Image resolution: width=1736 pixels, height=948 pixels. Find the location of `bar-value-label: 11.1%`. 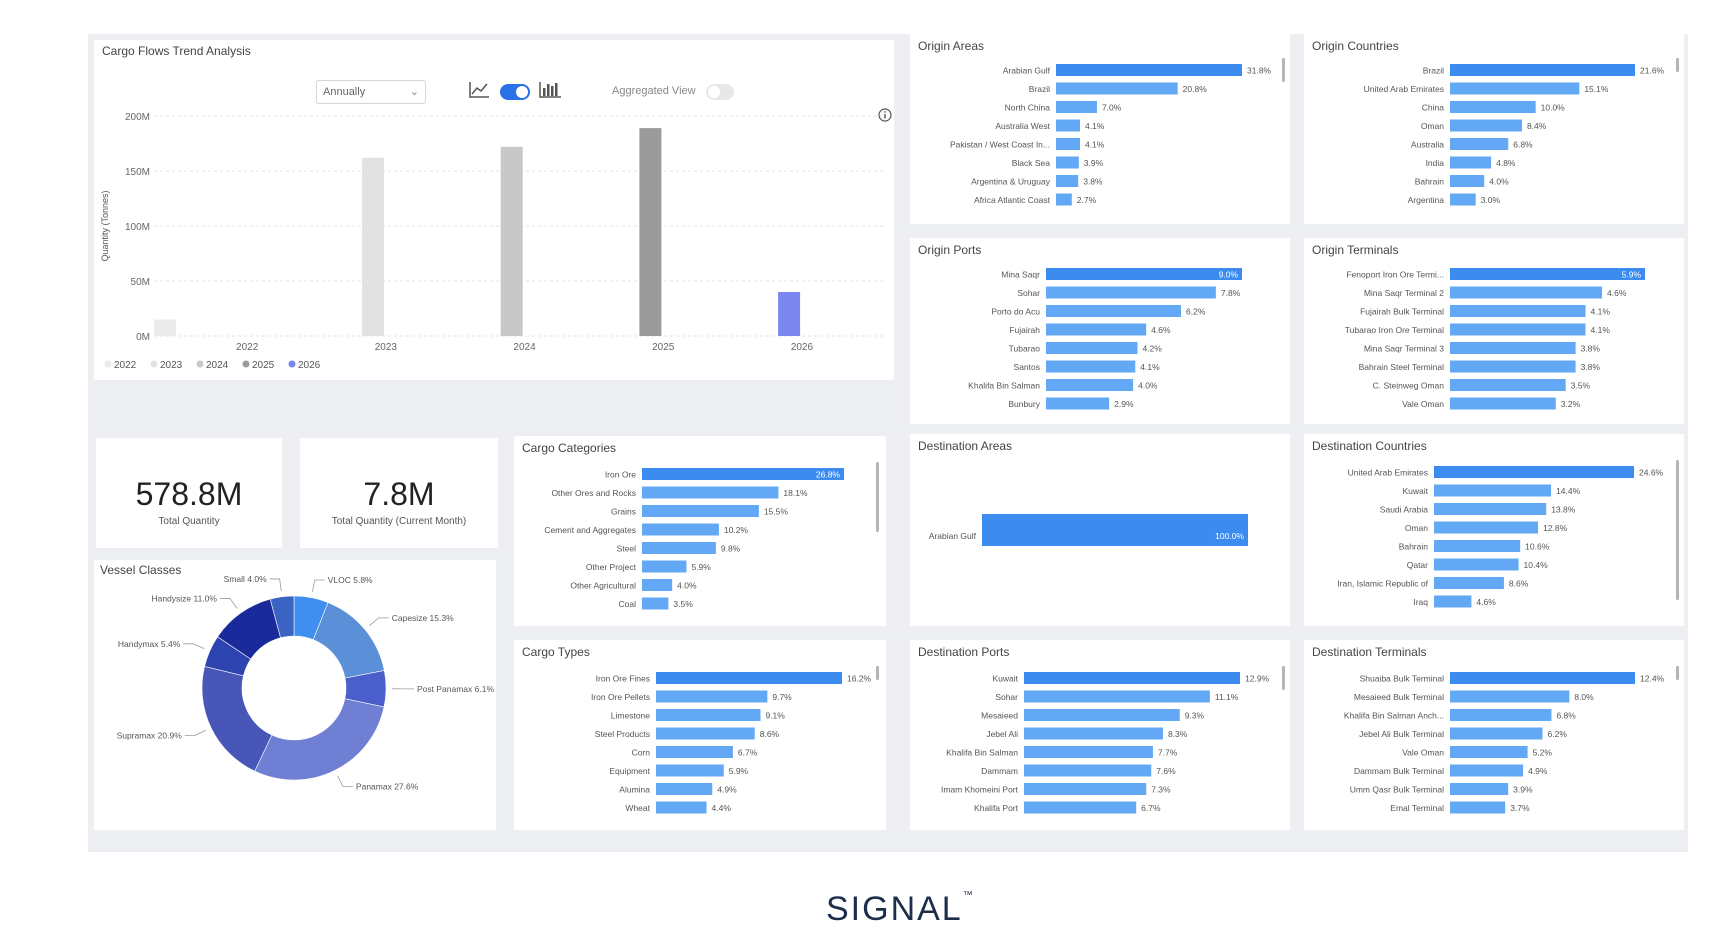

bar-value-label: 11.1% is located at coordinates (1227, 697).